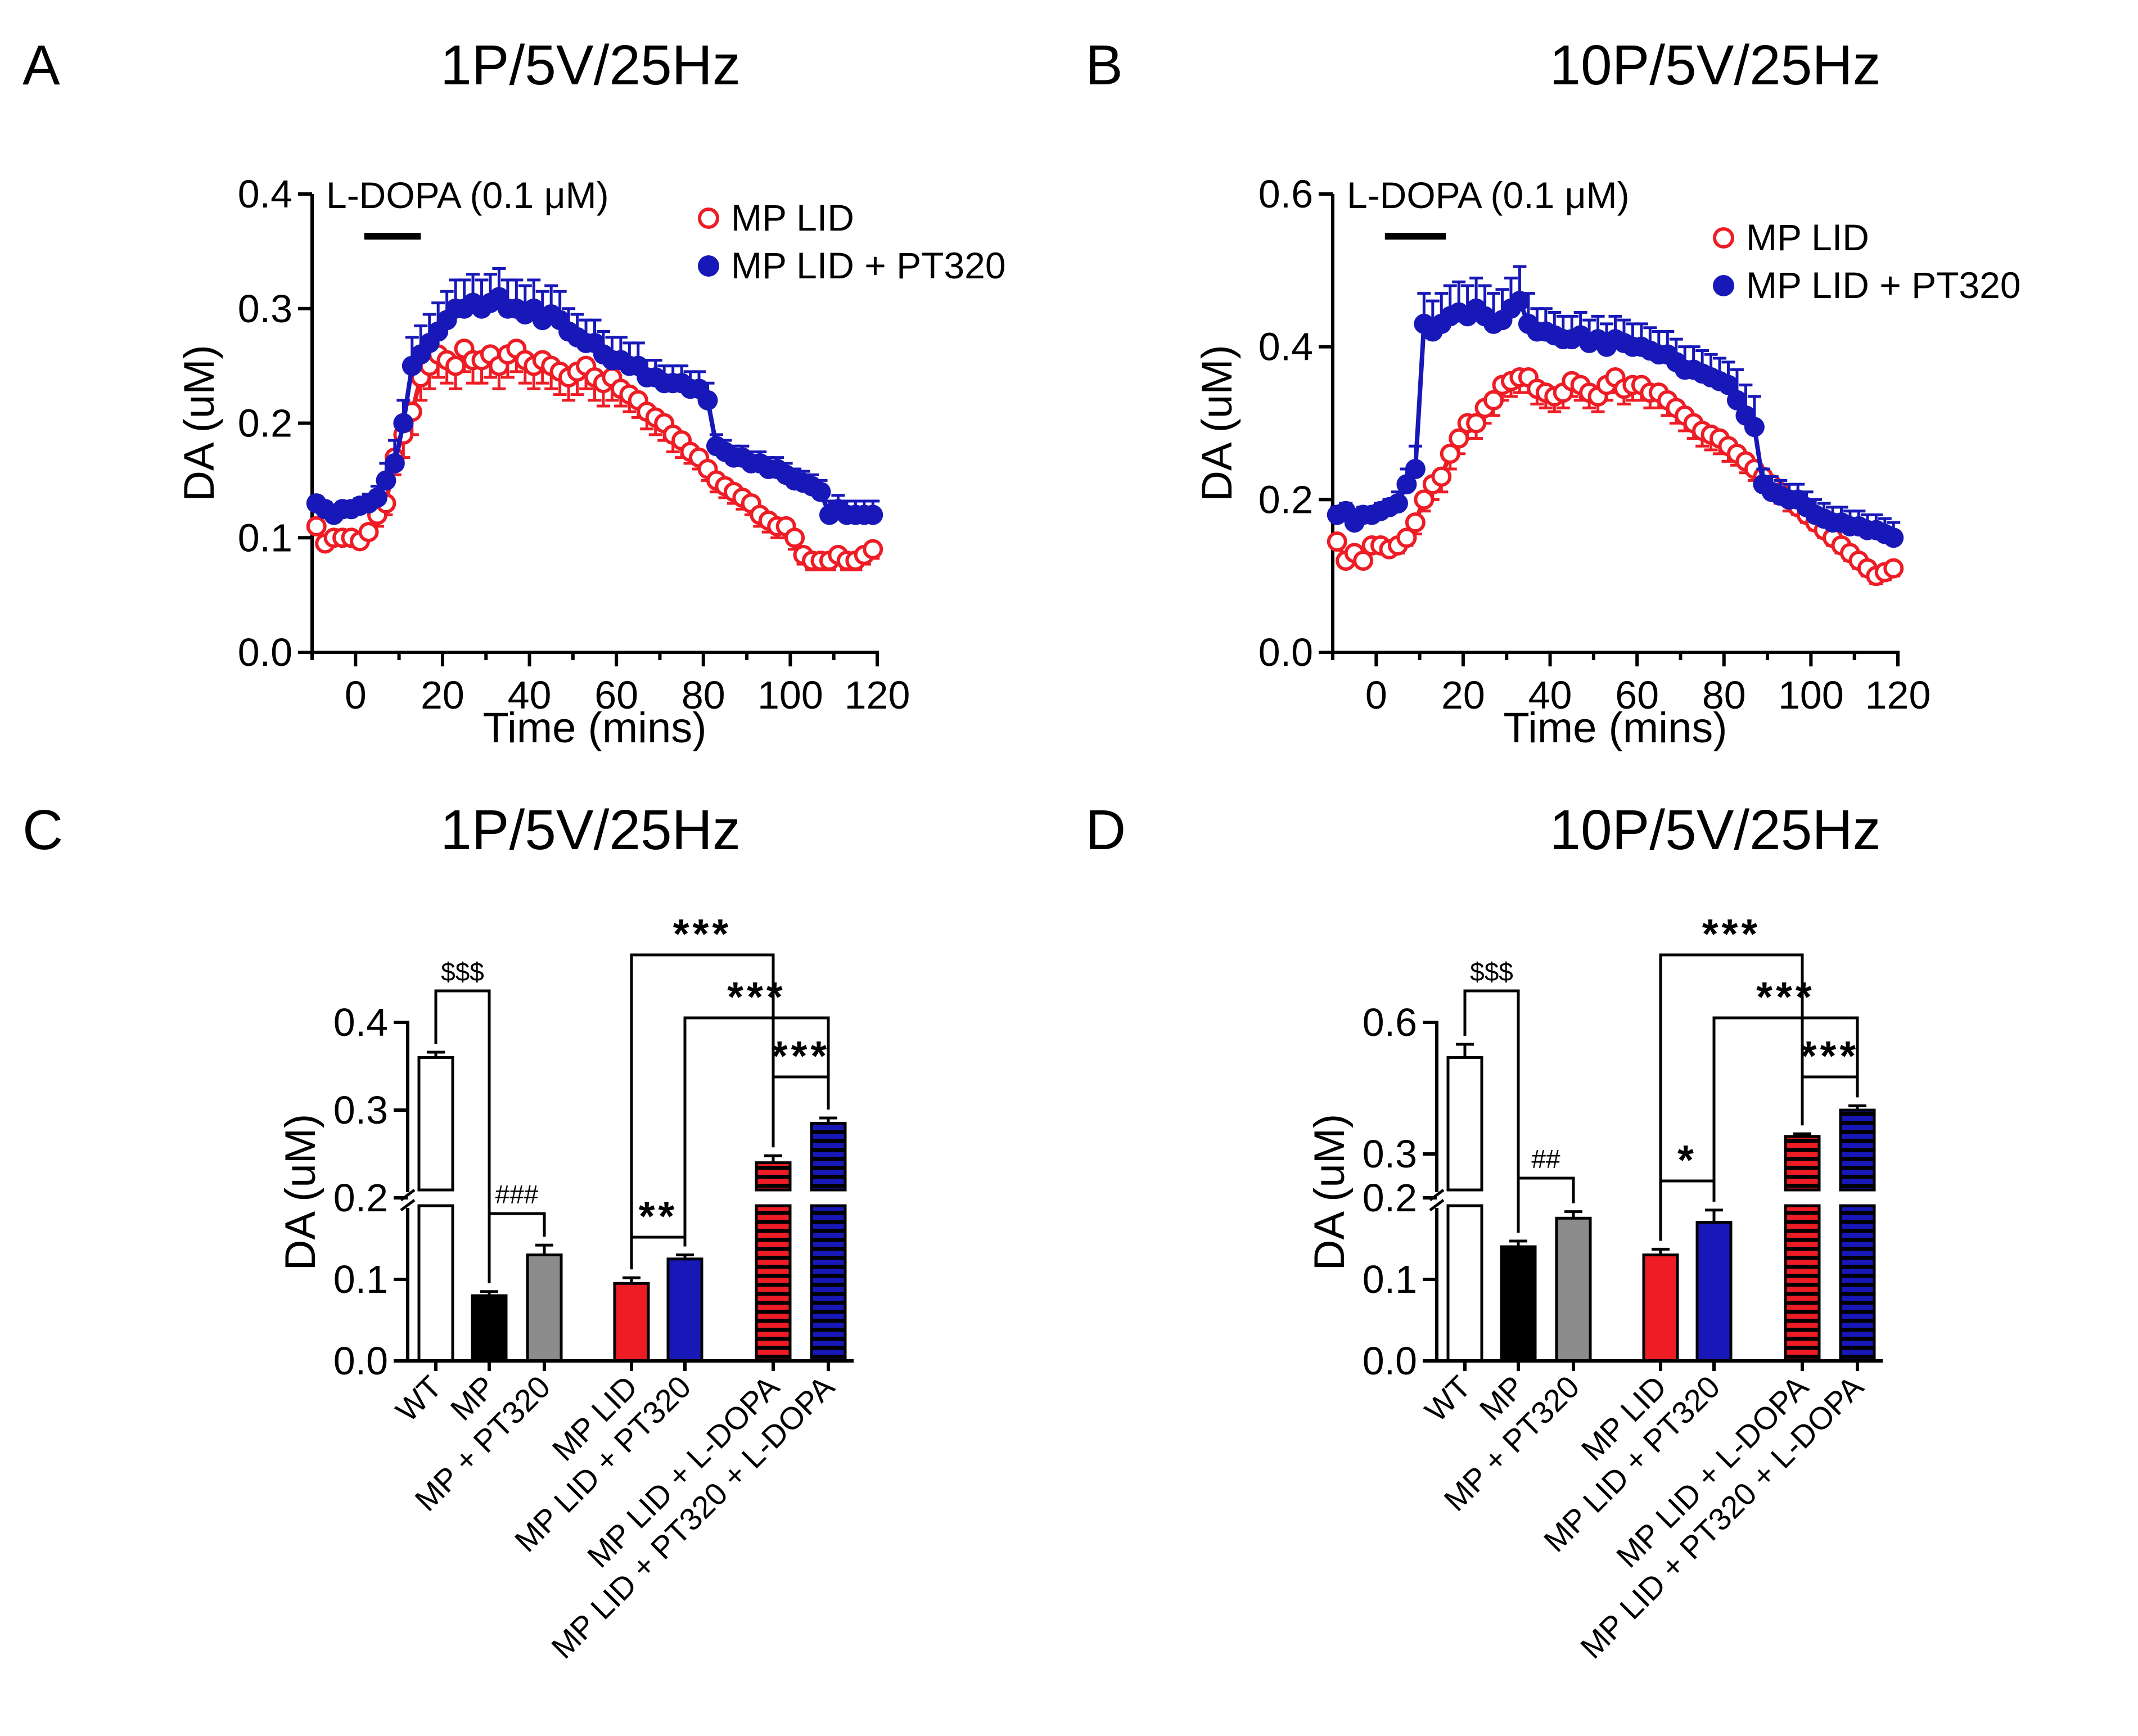 Image resolution: width=2138 pixels, height=1736 pixels. What do you see at coordinates (419, 1399) in the screenshot?
I see `category-label: WT` at bounding box center [419, 1399].